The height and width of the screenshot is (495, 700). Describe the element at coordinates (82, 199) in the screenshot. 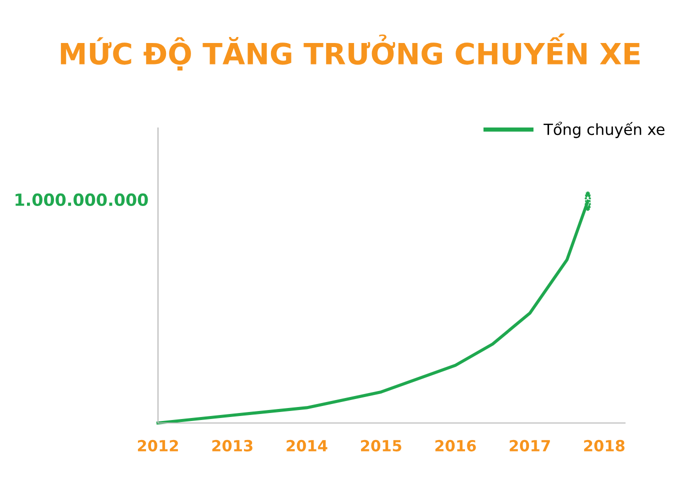

I see `text: 1.000.000.000` at that location.